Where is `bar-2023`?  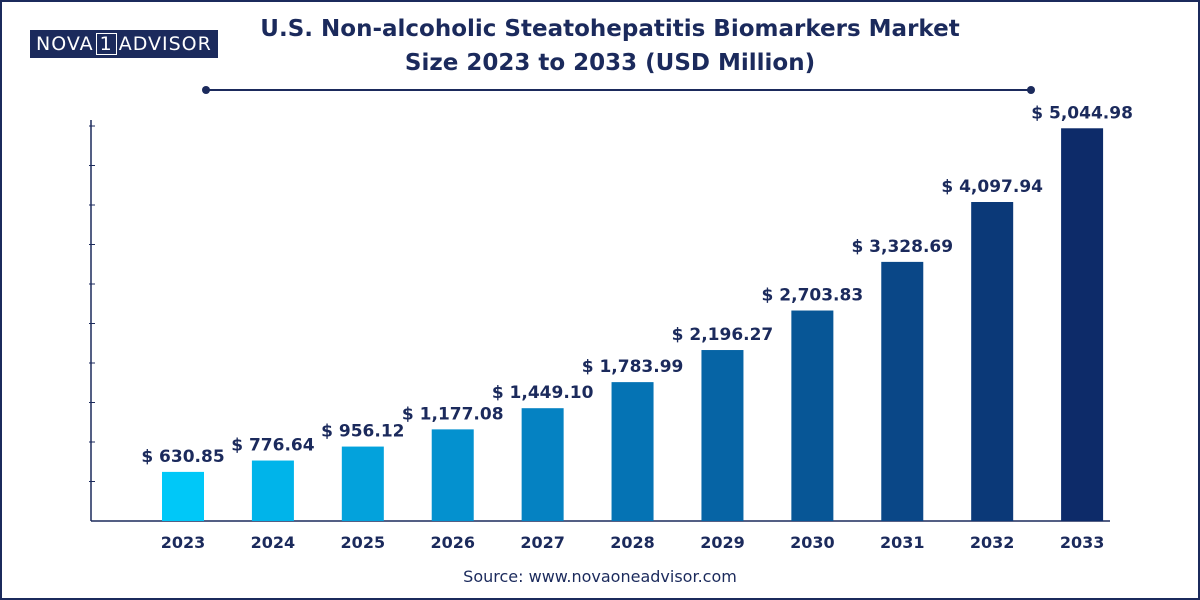
bar-2023 is located at coordinates (183, 496).